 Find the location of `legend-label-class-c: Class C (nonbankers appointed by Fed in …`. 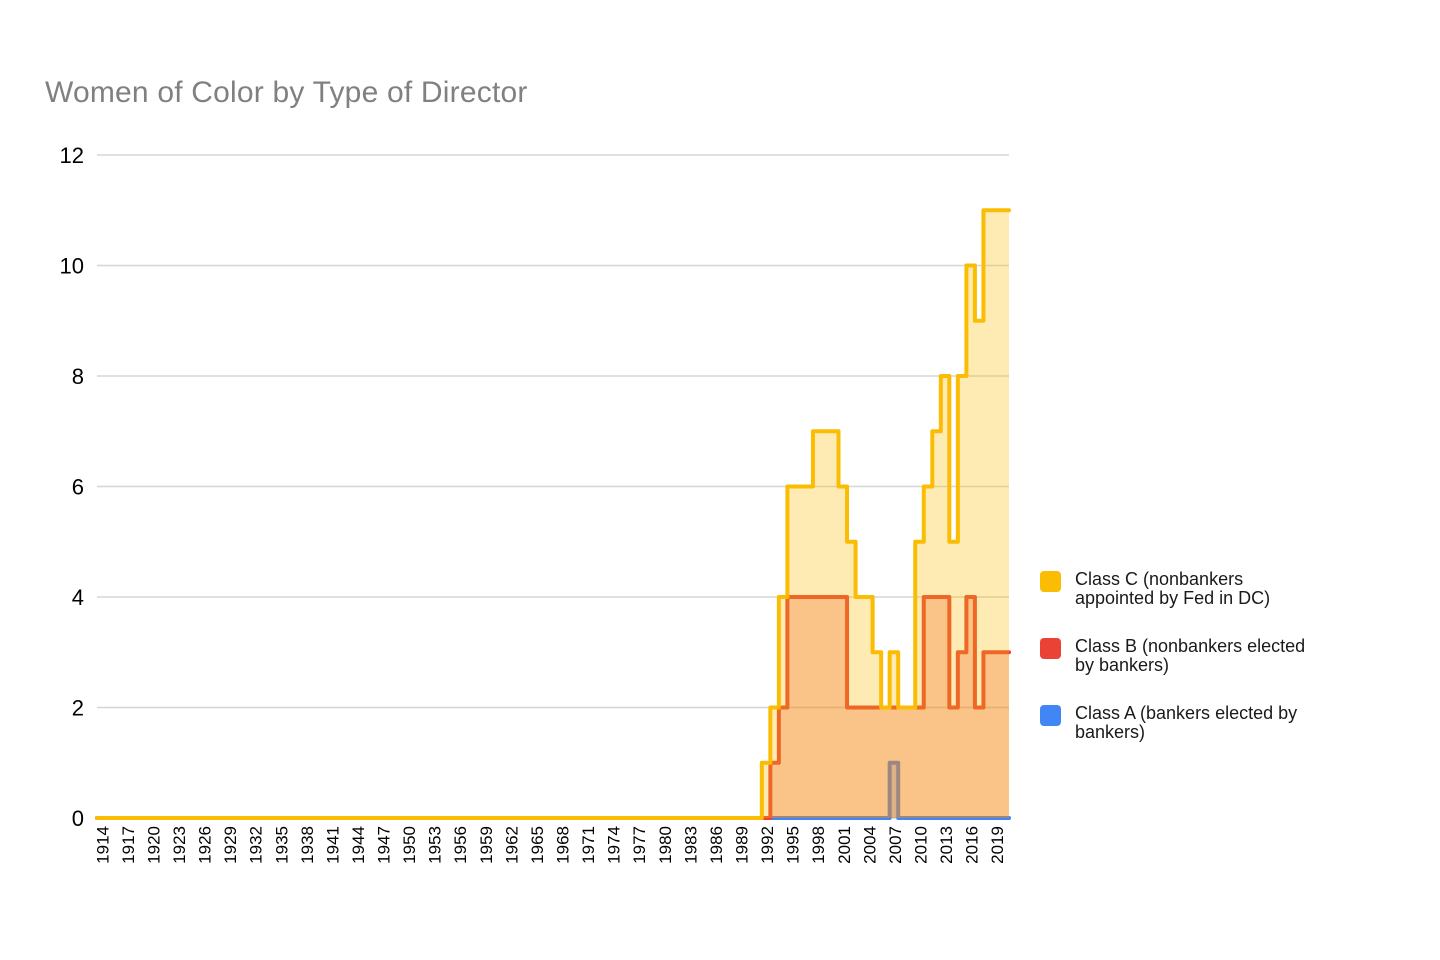

legend-label-class-c: Class C (nonbankers appointed by Fed in … is located at coordinates (1173, 588).